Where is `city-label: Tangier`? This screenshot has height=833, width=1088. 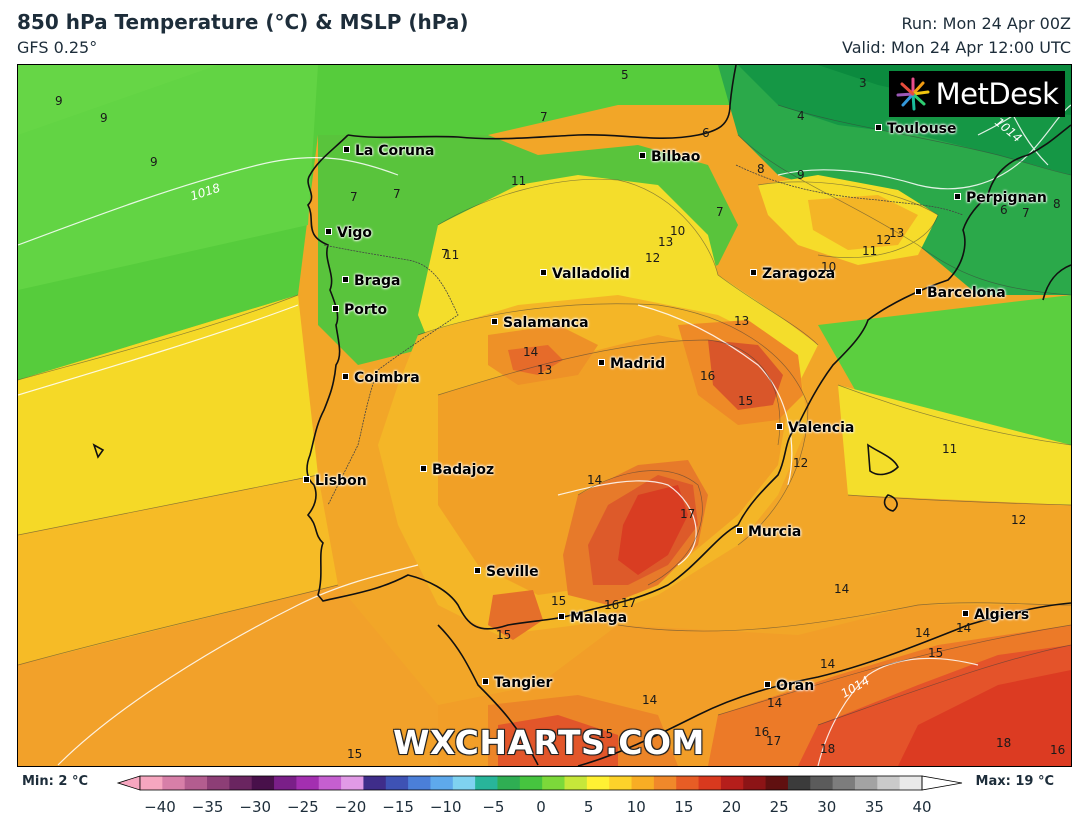 city-label: Tangier is located at coordinates (517, 683).